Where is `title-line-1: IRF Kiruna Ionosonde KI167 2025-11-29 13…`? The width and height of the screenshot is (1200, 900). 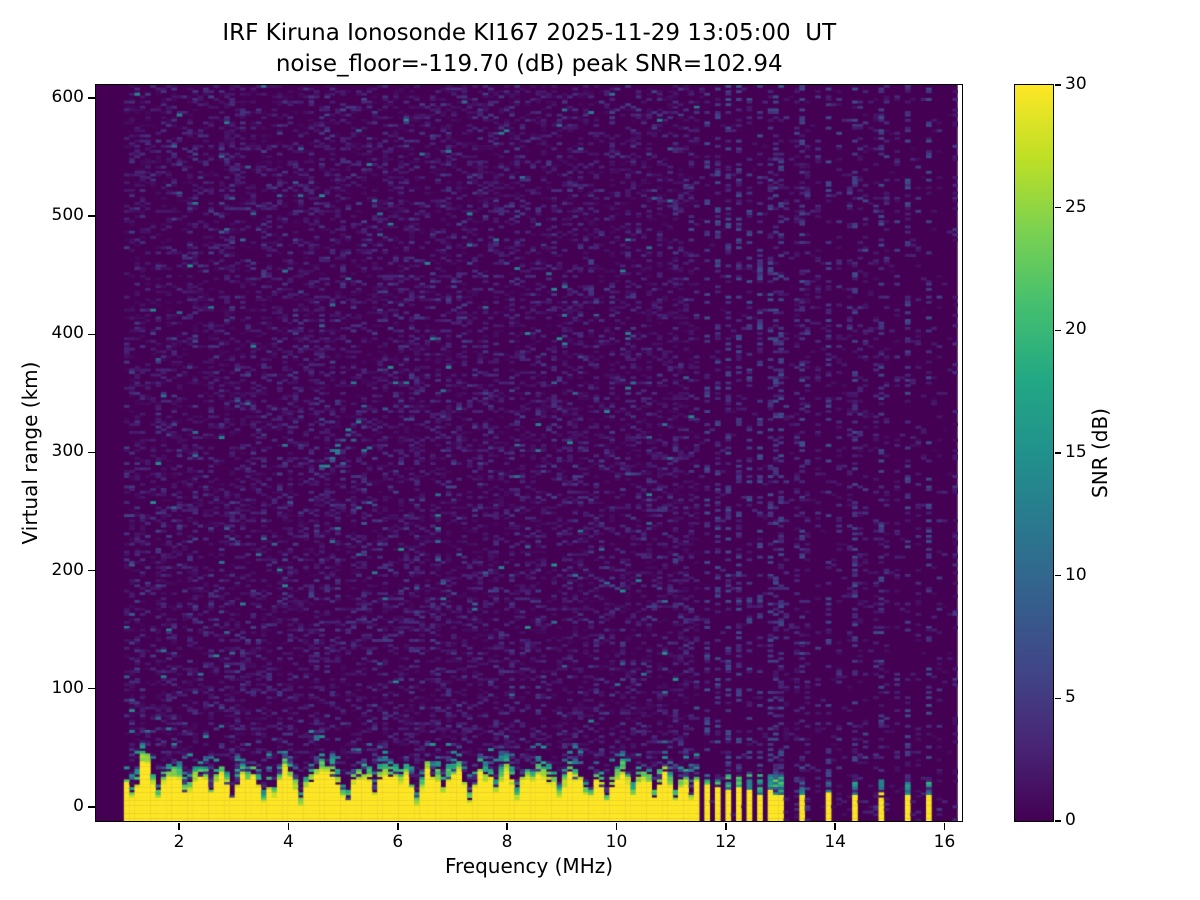
title-line-1: IRF Kiruna Ionosonde KI167 2025-11-29 13… is located at coordinates (529, 33).